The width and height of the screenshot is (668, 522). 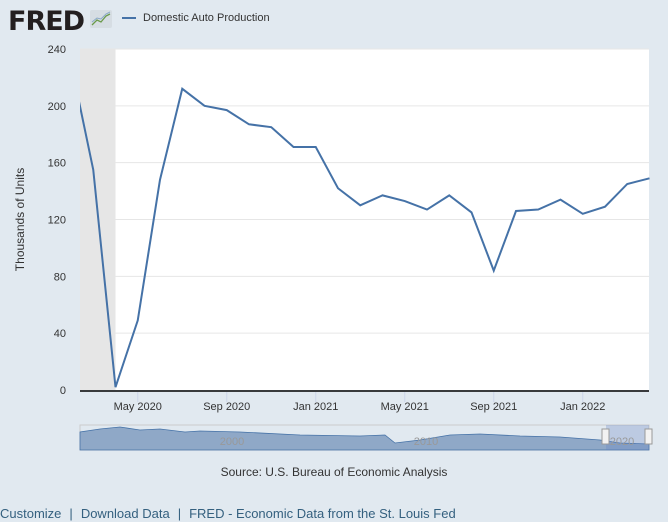 What do you see at coordinates (57, 221) in the screenshot?
I see `y-tick-label: 120` at bounding box center [57, 221].